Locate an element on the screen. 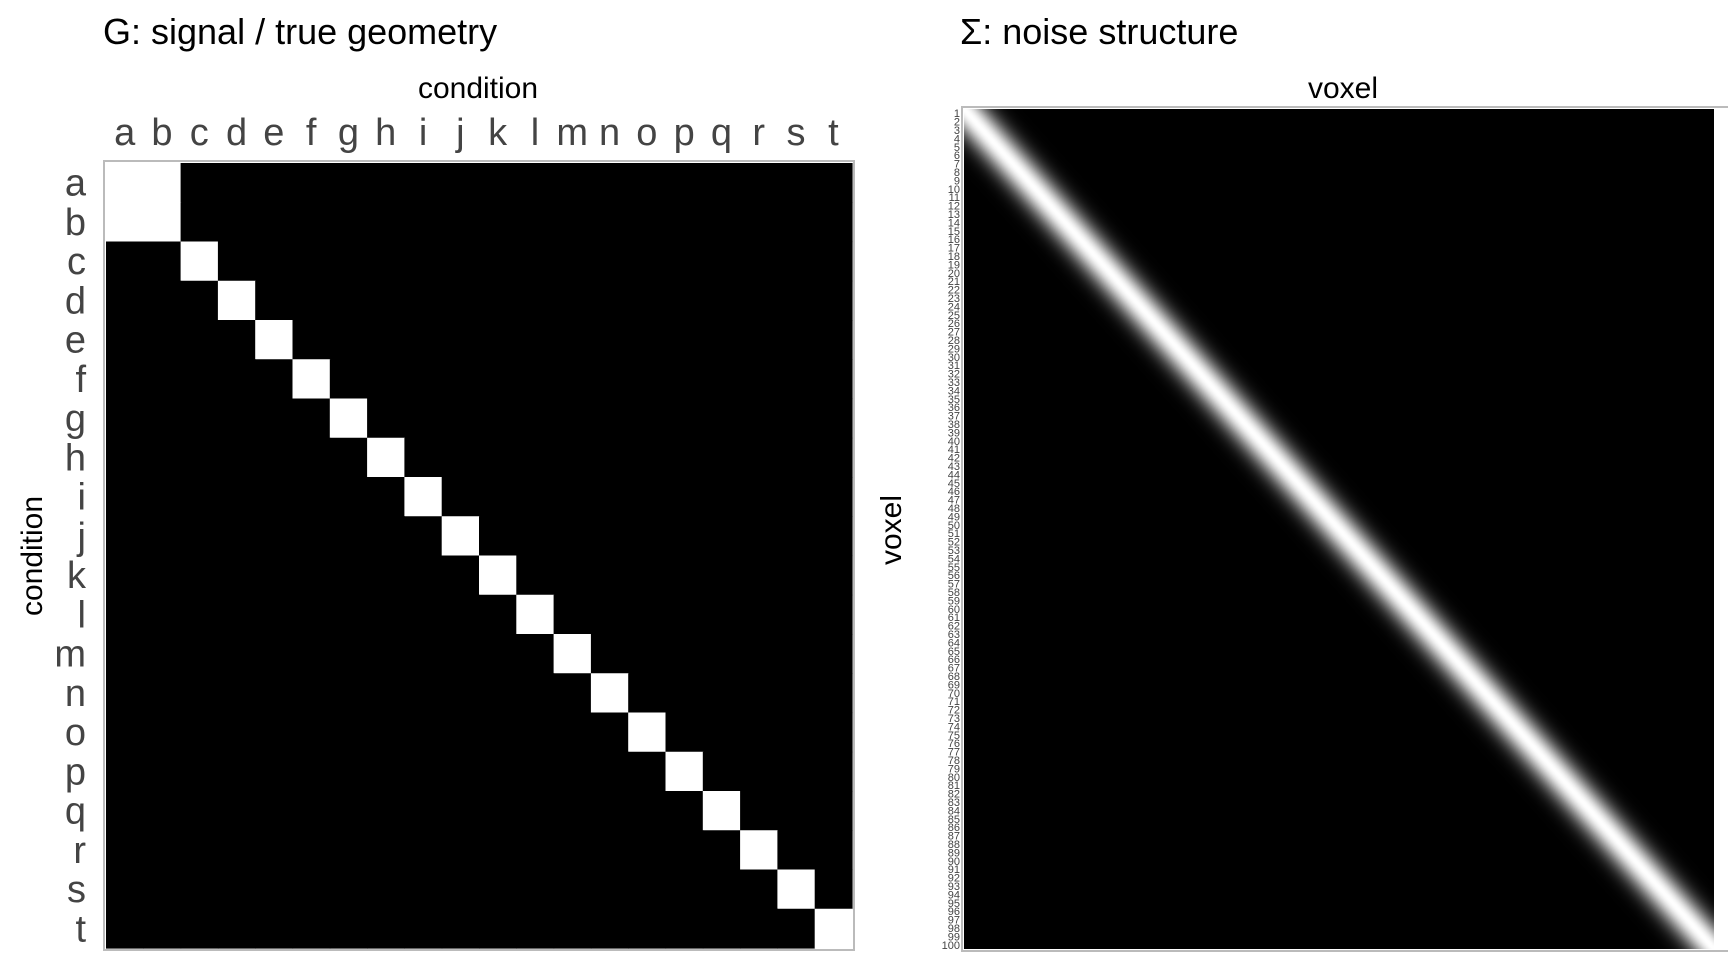 The width and height of the screenshot is (1728, 960). sigma-y-tick-84: 84 is located at coordinates (954, 811).